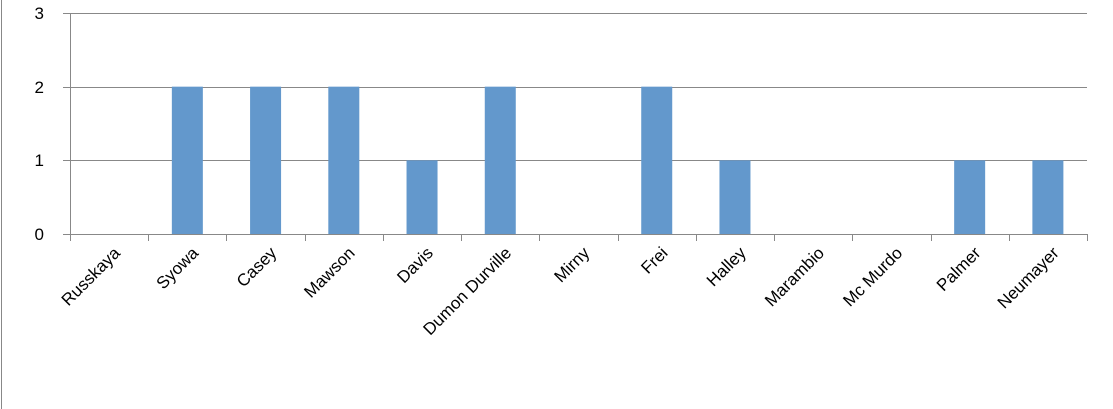 Image resolution: width=1113 pixels, height=409 pixels. What do you see at coordinates (344, 160) in the screenshot?
I see `bar-mawson` at bounding box center [344, 160].